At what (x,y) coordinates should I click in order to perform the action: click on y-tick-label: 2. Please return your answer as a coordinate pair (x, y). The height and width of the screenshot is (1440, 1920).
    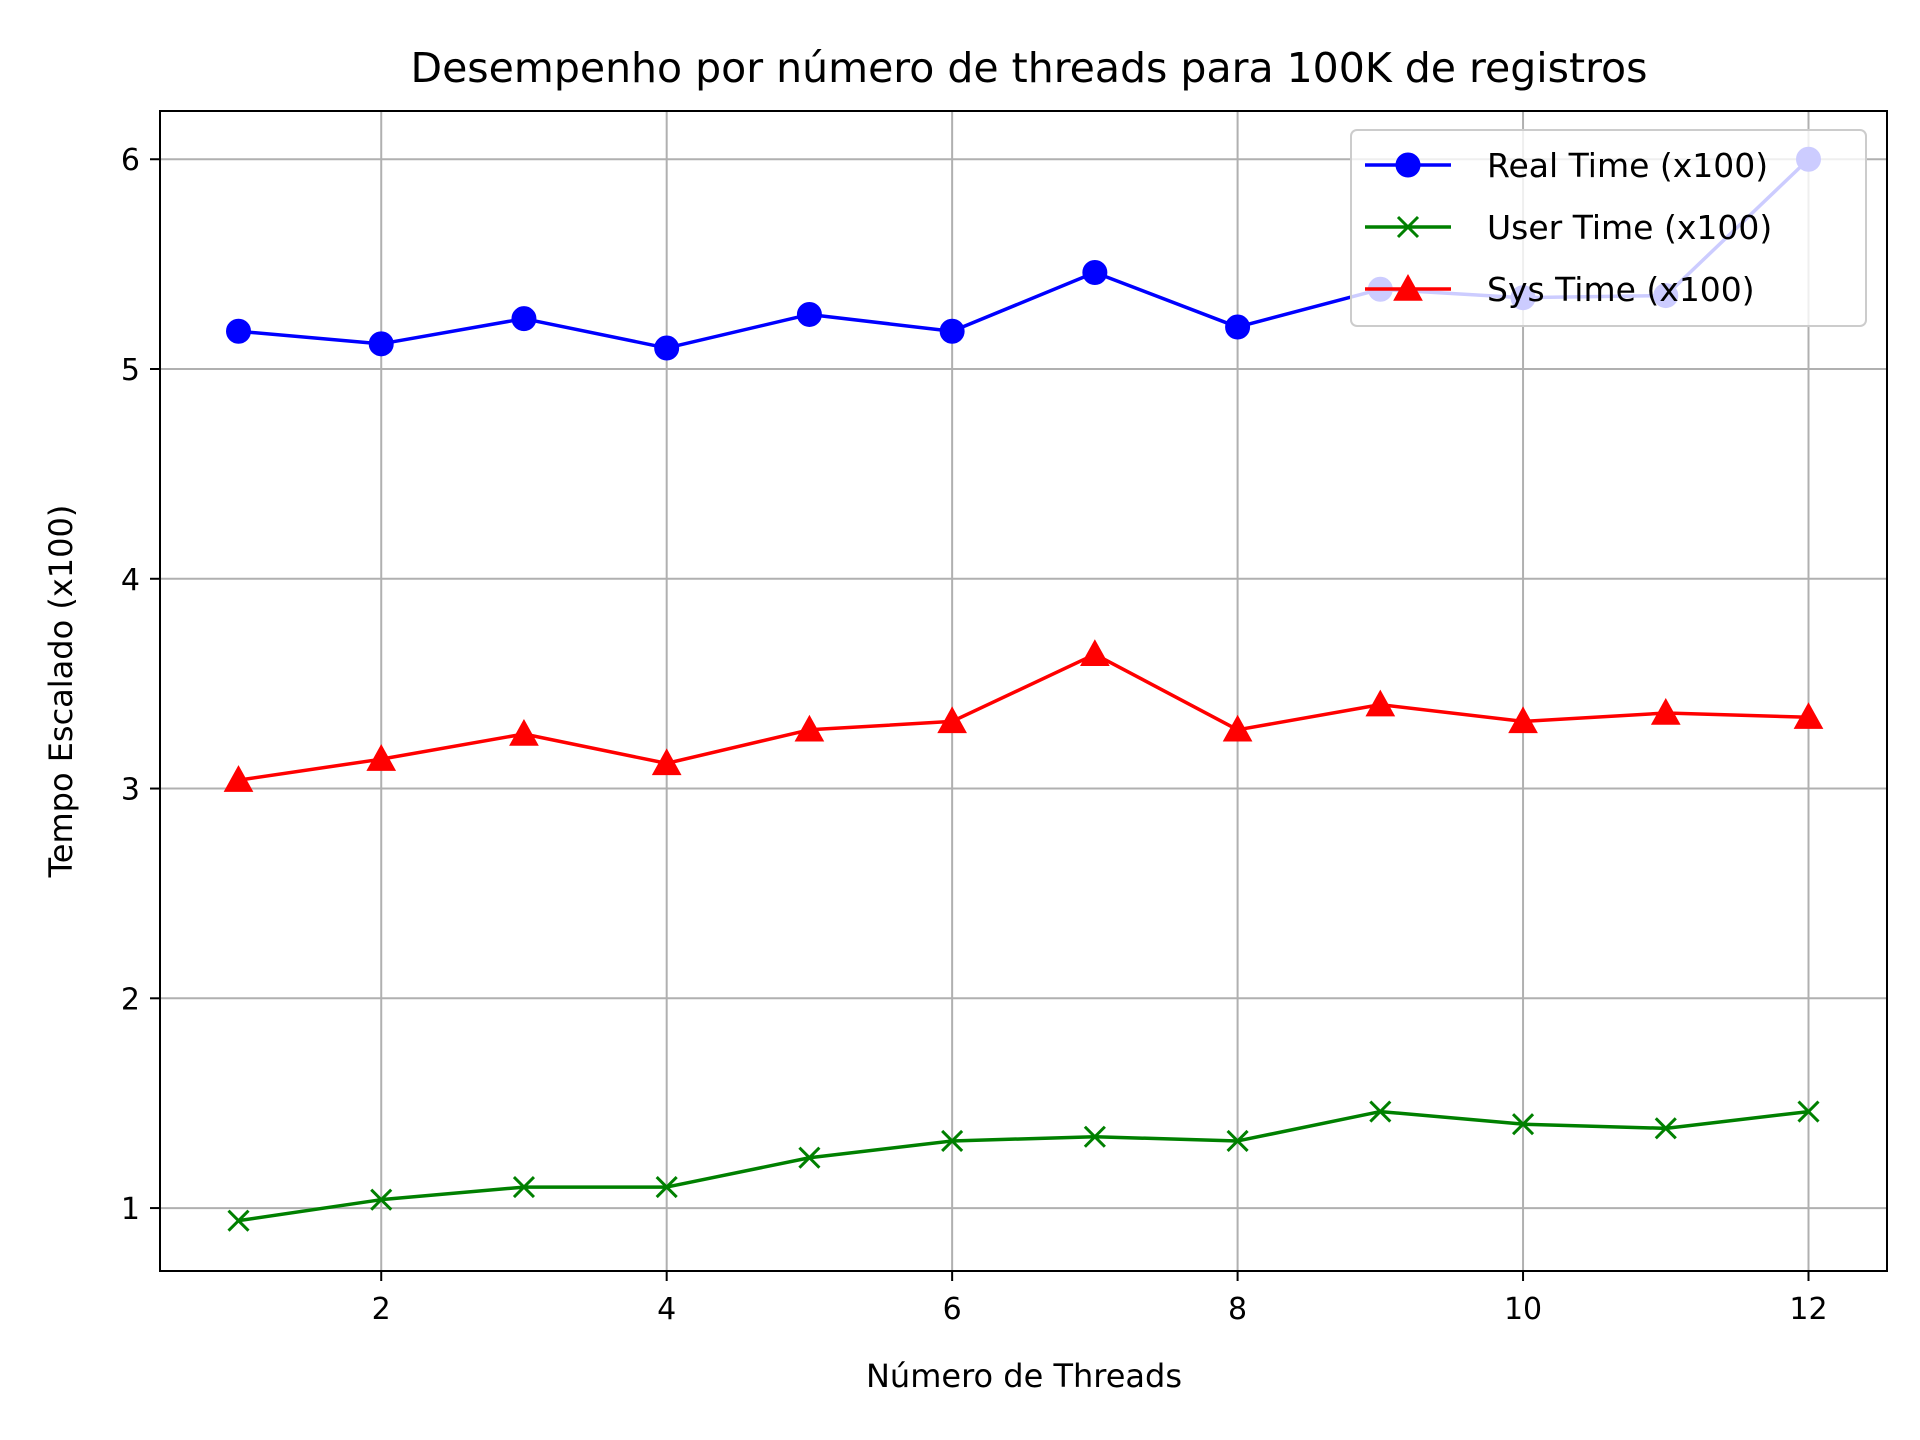
    Looking at the image, I should click on (130, 999).